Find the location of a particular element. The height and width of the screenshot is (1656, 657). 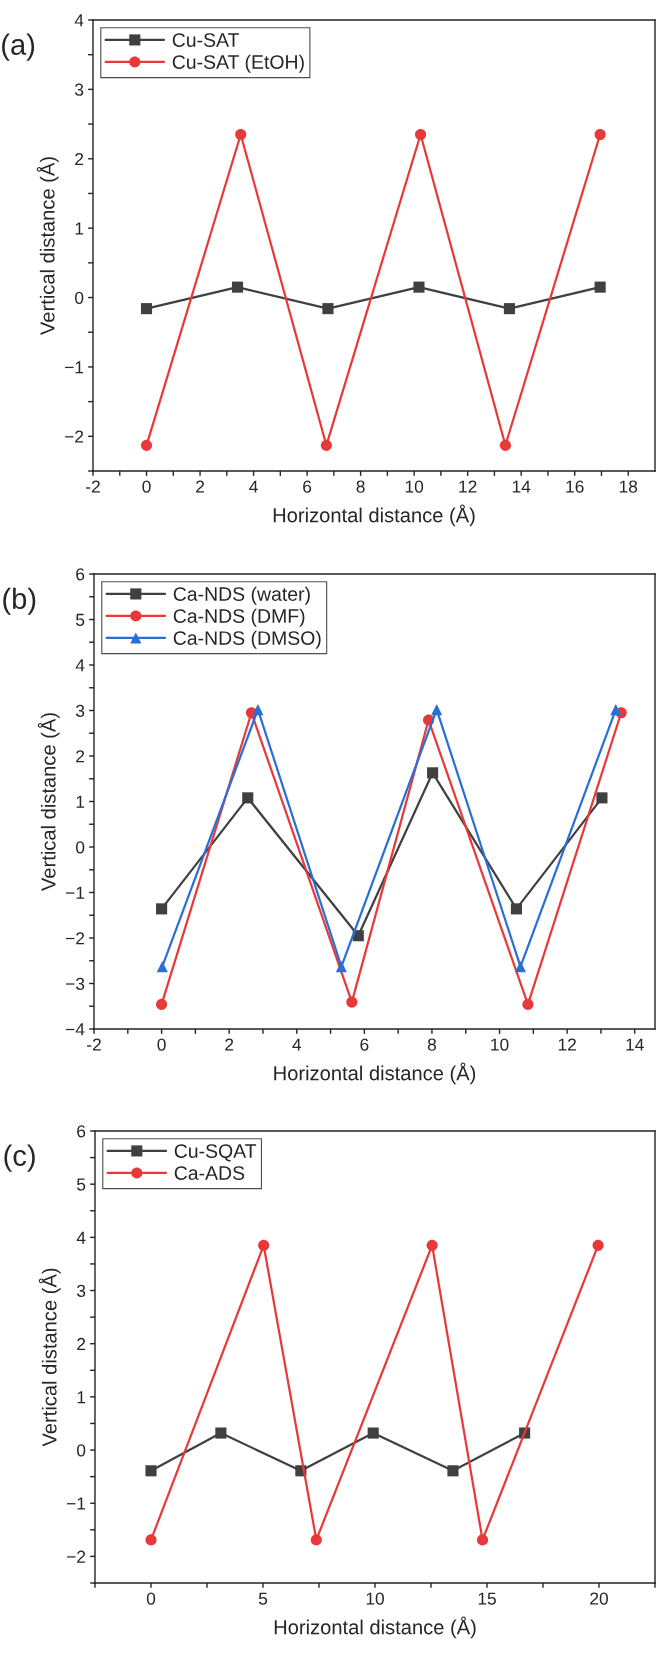

text: (b) is located at coordinates (19, 601).